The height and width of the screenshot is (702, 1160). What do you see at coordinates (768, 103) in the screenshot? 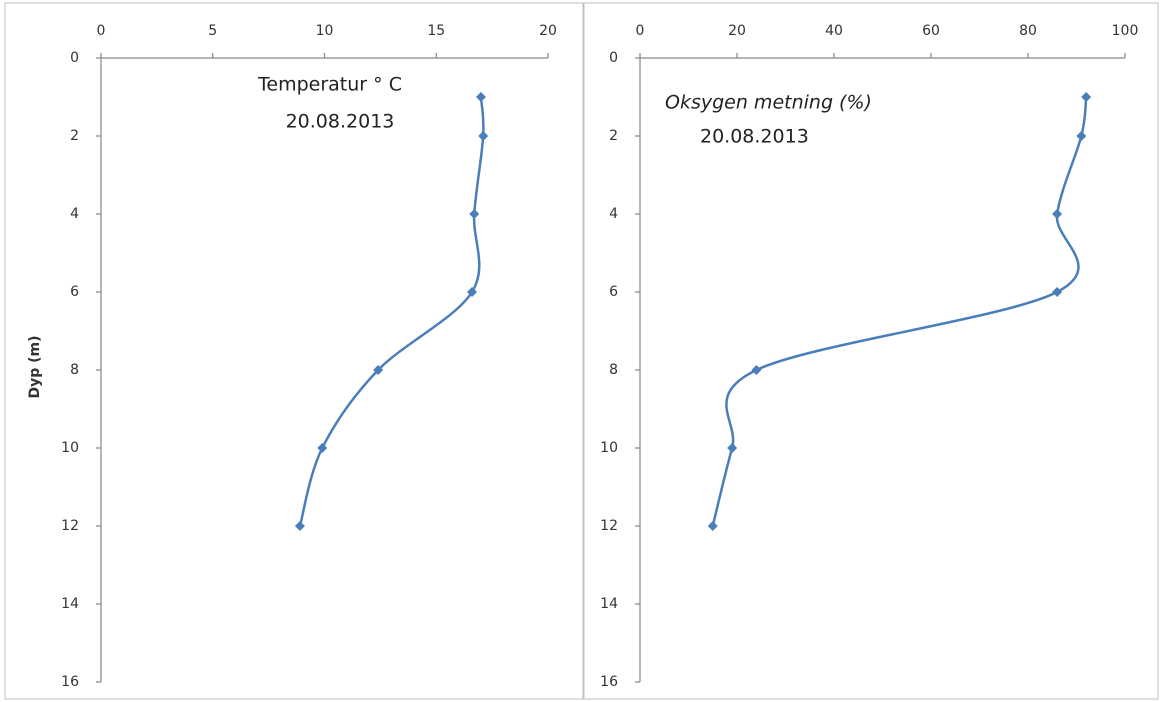
I see `chart-title: Oksygen metning (%)` at bounding box center [768, 103].